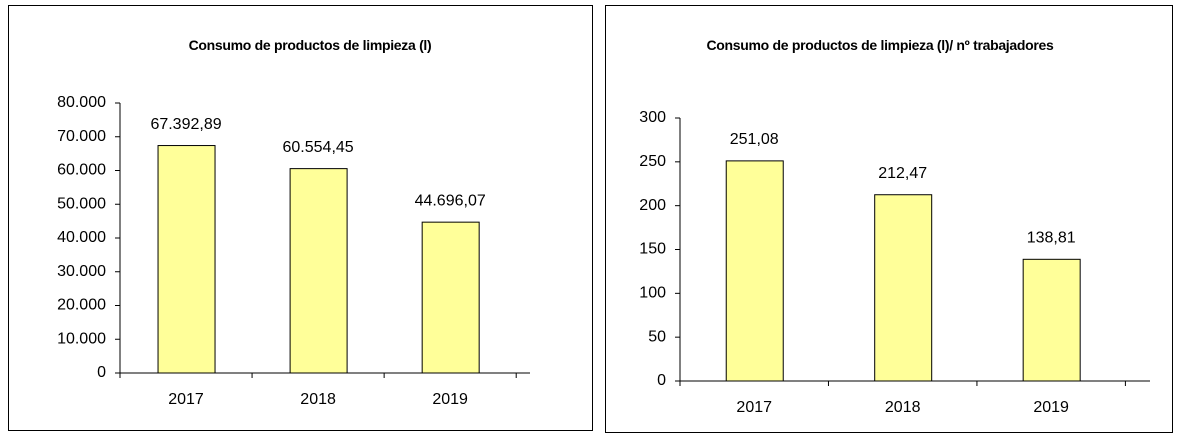 The width and height of the screenshot is (1179, 435). What do you see at coordinates (81, 271) in the screenshot?
I see `y-tick-label: 30.000` at bounding box center [81, 271].